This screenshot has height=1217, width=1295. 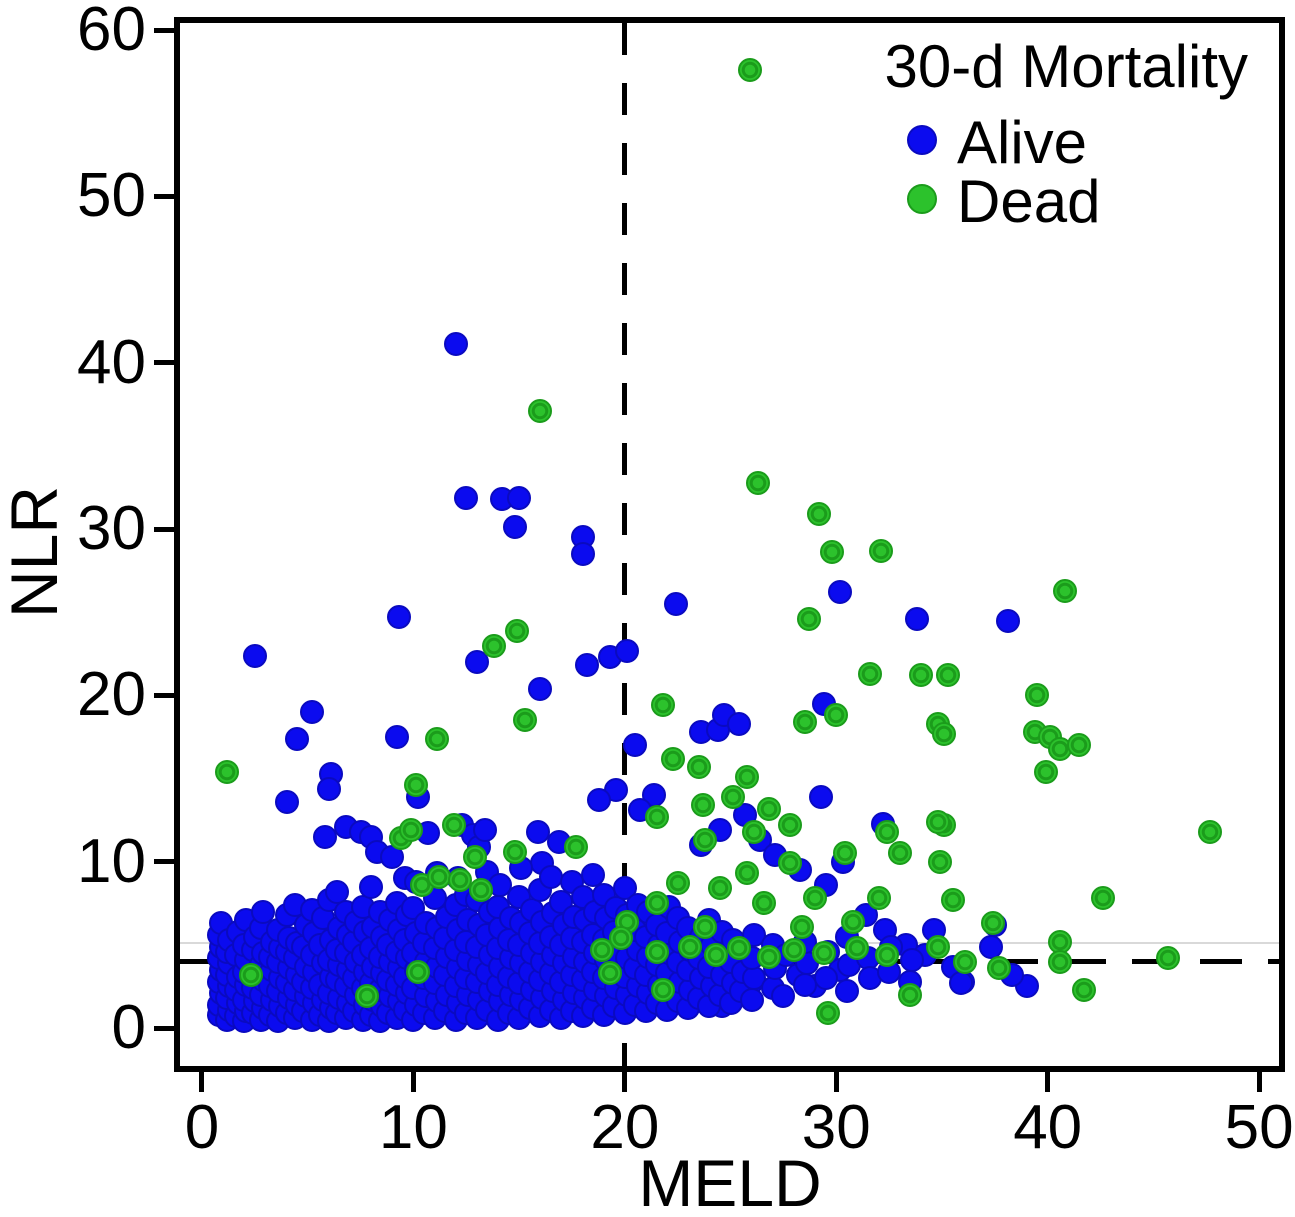 I want to click on x-tick-label: 20, so click(x=625, y=1127).